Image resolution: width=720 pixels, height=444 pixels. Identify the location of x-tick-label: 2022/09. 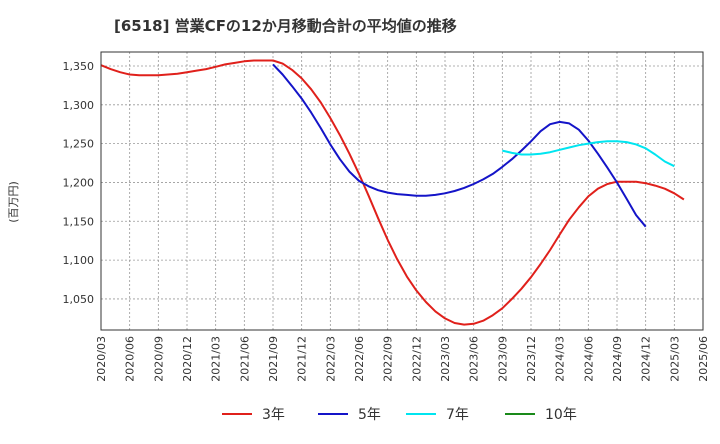
(388, 359).